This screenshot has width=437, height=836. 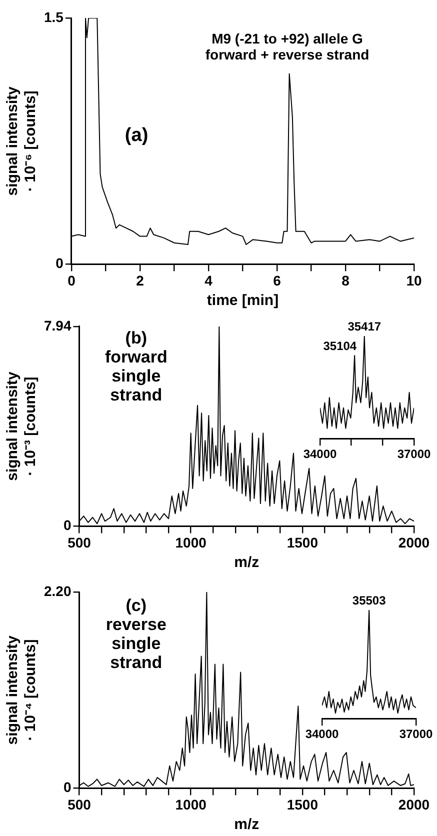 What do you see at coordinates (208, 280) in the screenshot?
I see `x-tick-label: 4` at bounding box center [208, 280].